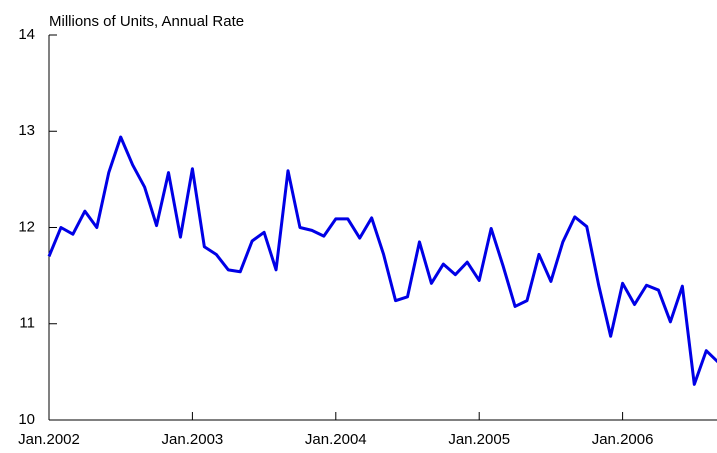  Describe the element at coordinates (26, 130) in the screenshot. I see `y-tick-label: 13` at that location.